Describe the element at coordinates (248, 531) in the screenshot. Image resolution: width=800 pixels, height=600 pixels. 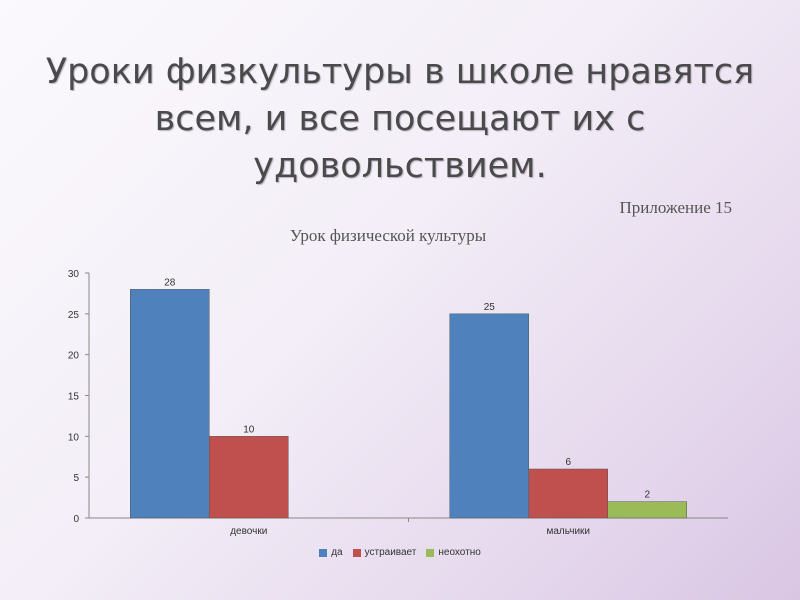
I see `x-tick-label: девочки` at that location.